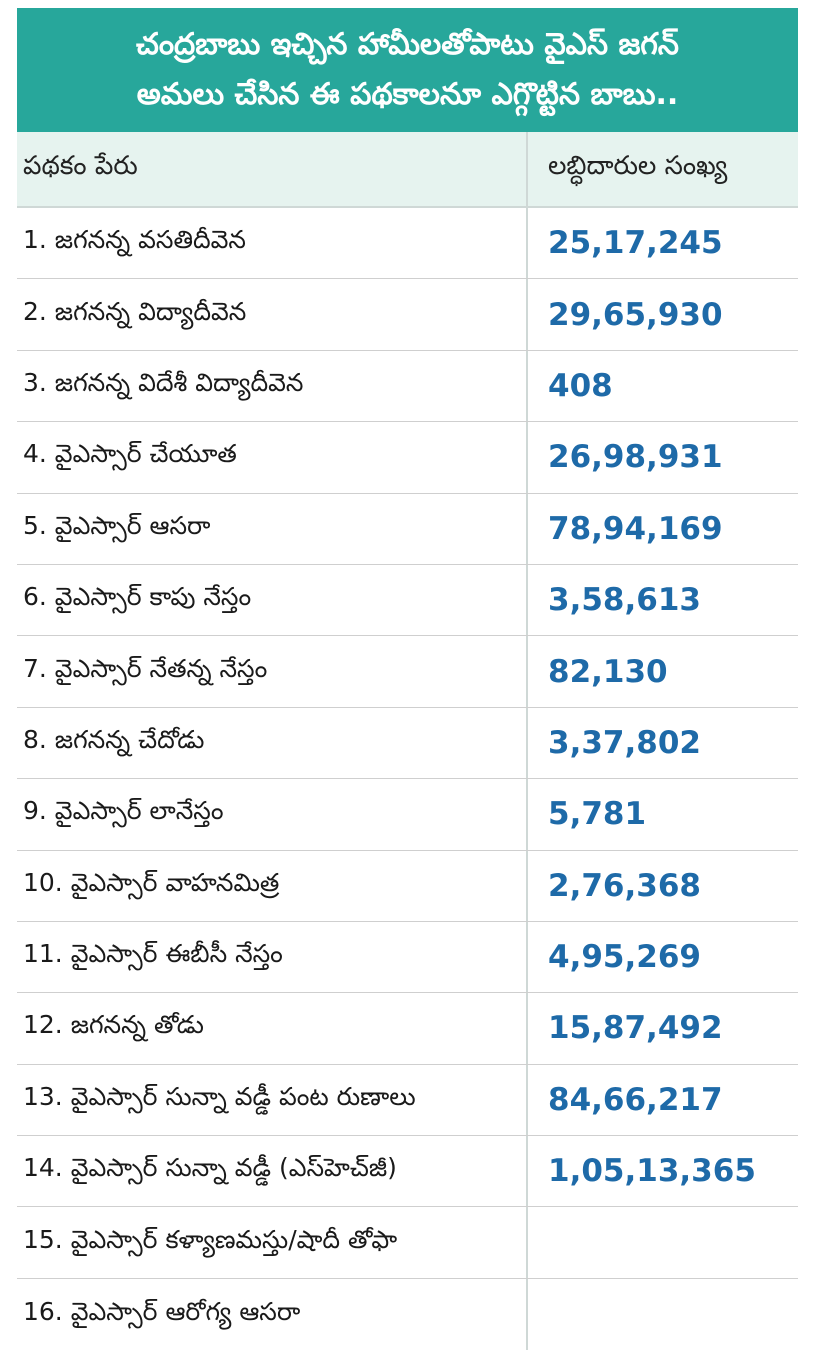  What do you see at coordinates (407, 957) in the screenshot?
I see `table-row: 11. వైఎస్సార్ ఈబీసీ నేస్తం 4,95,269` at bounding box center [407, 957].